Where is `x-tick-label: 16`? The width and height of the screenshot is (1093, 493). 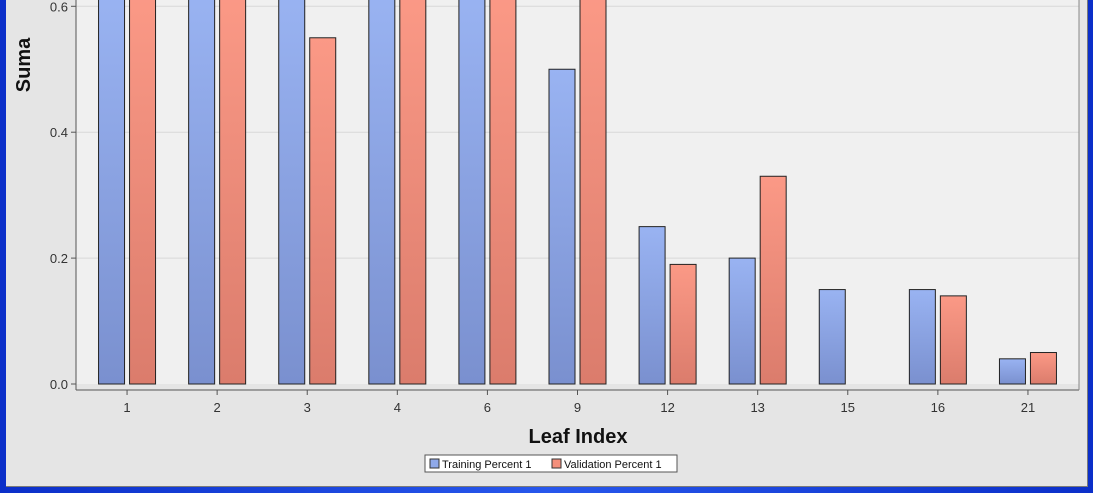 x-tick-label: 16 is located at coordinates (938, 407).